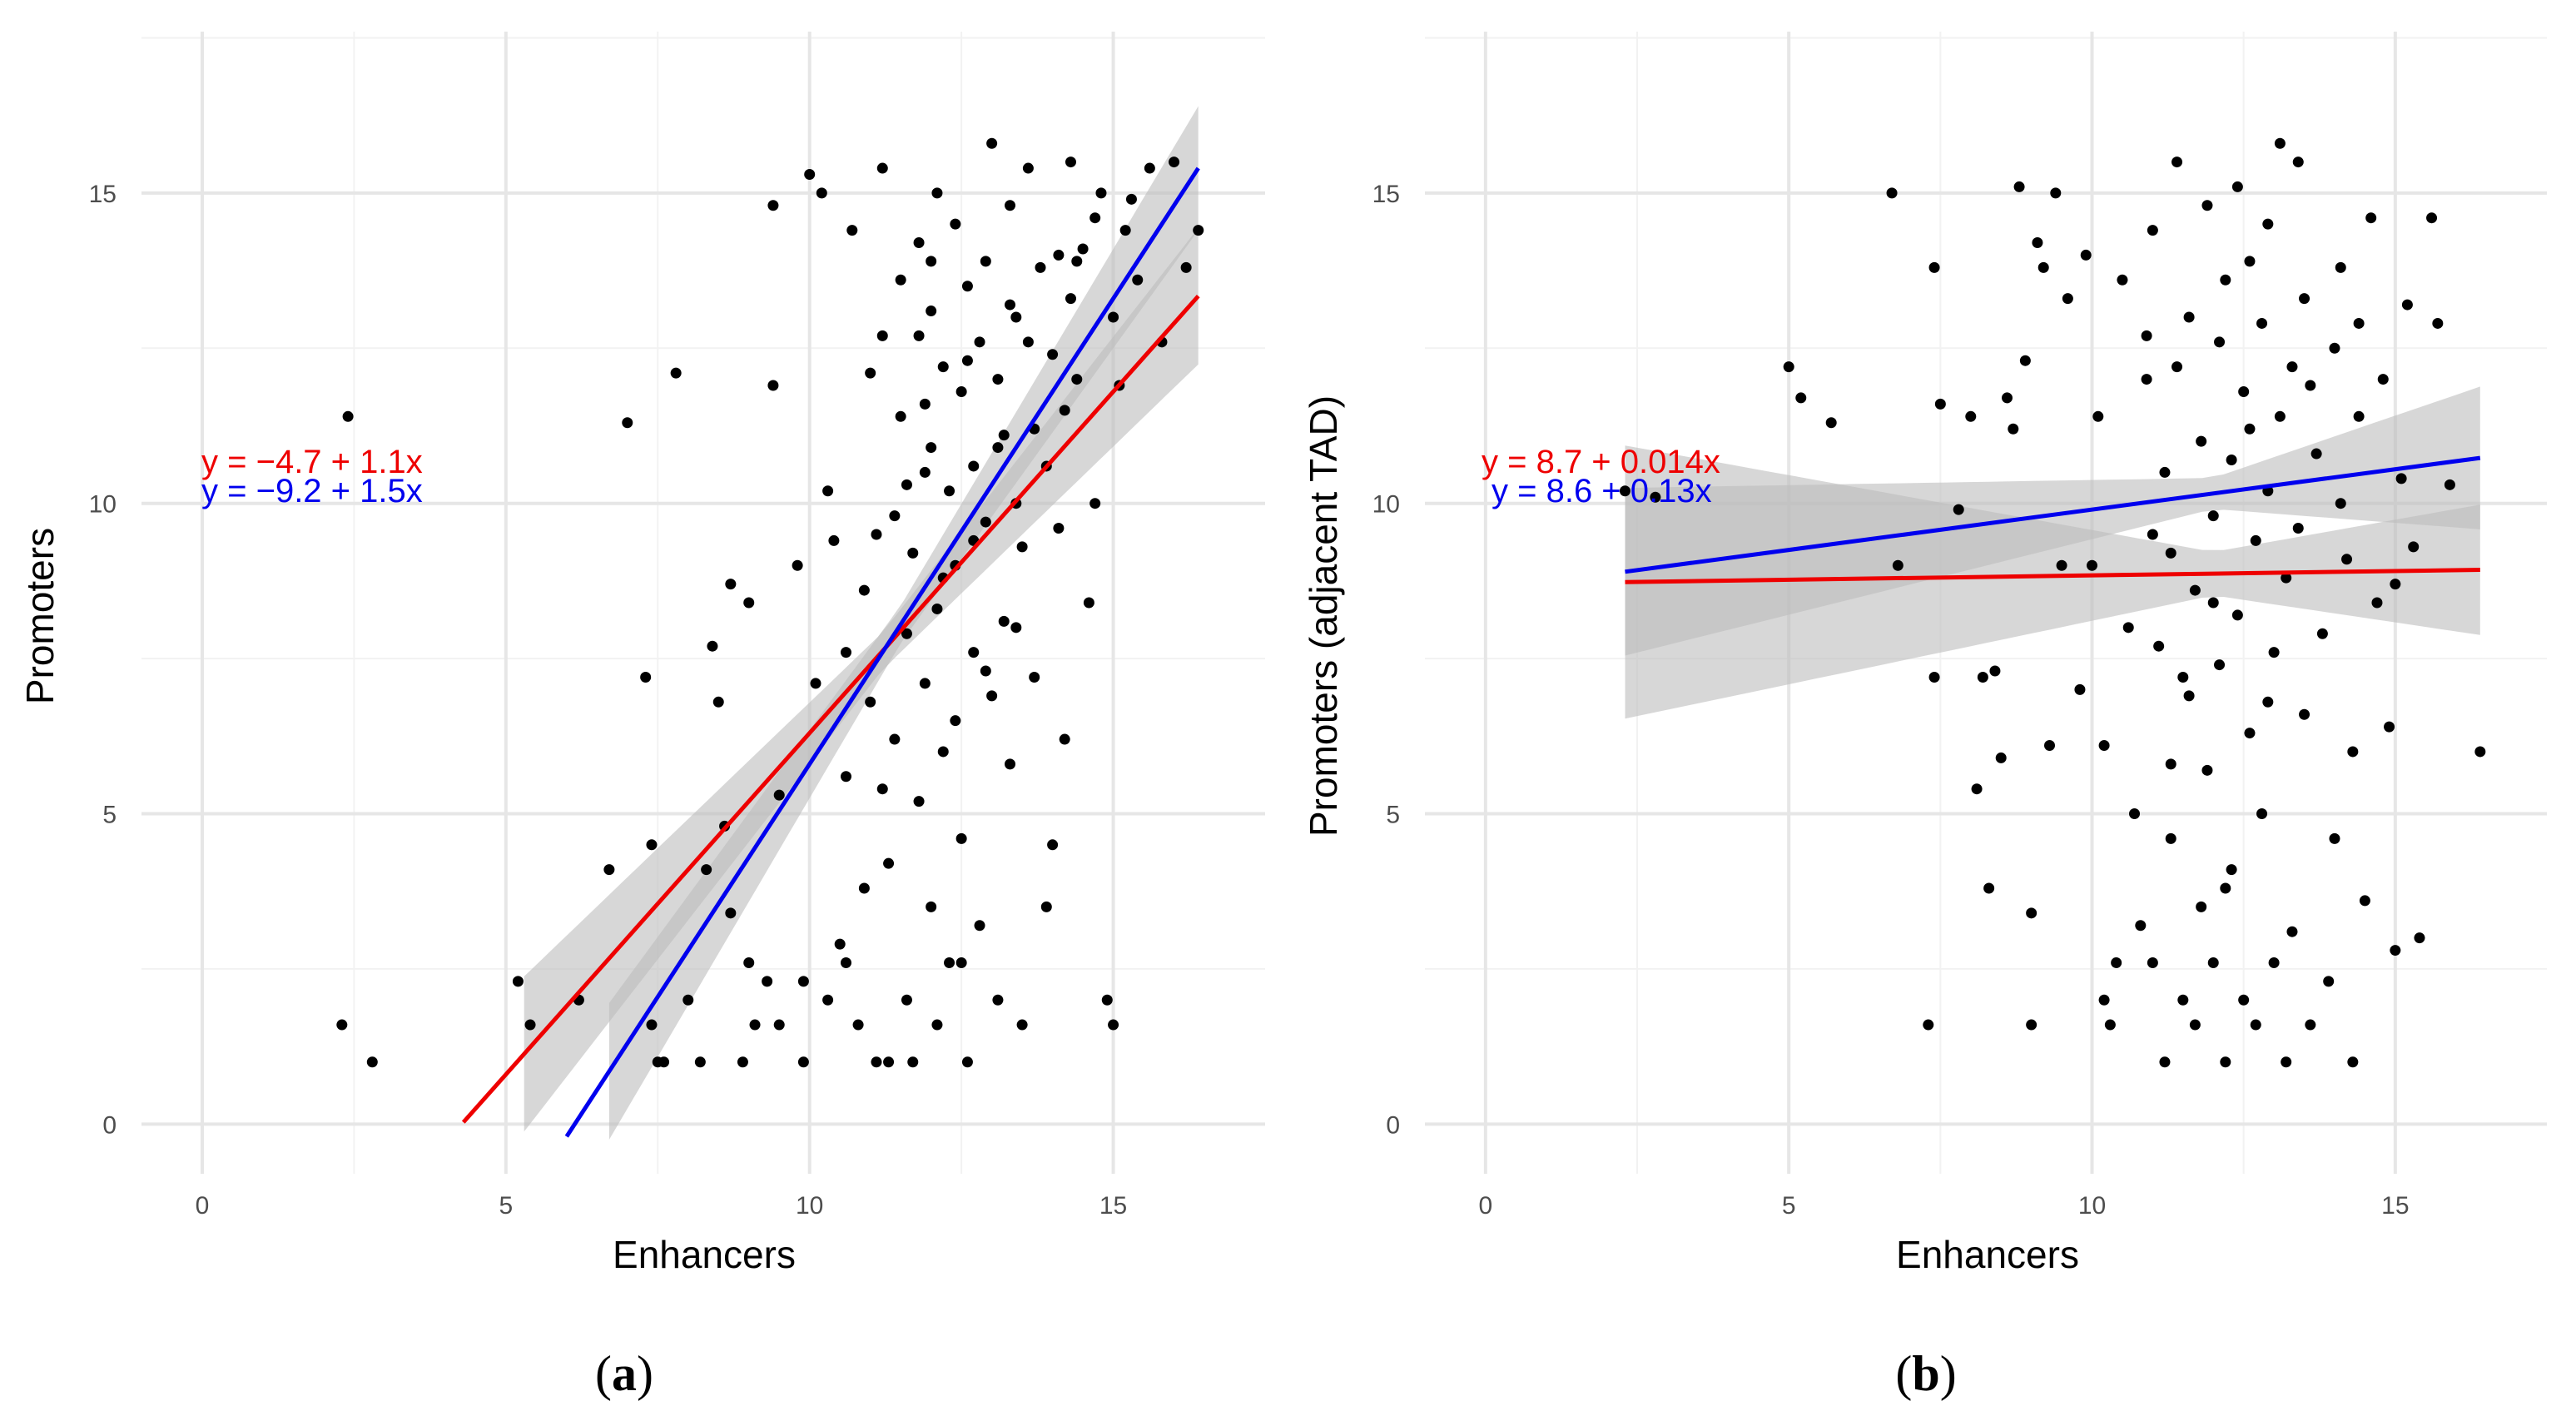 This screenshot has height=1426, width=2576. What do you see at coordinates (506, 1206) in the screenshot?
I see `x-tick-label: 5` at bounding box center [506, 1206].